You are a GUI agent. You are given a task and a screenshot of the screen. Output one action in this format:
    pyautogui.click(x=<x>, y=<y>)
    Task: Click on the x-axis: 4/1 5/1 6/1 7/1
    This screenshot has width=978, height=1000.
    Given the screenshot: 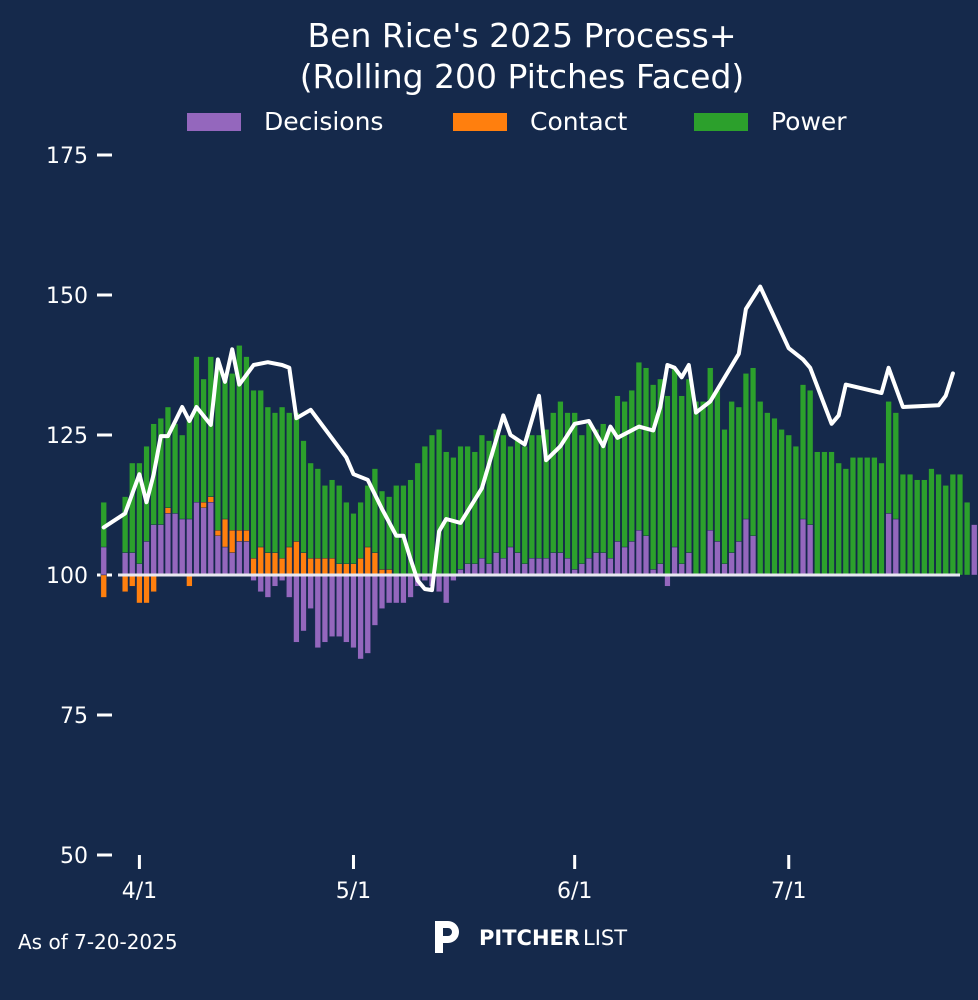 What is the action you would take?
    pyautogui.click(x=464, y=879)
    